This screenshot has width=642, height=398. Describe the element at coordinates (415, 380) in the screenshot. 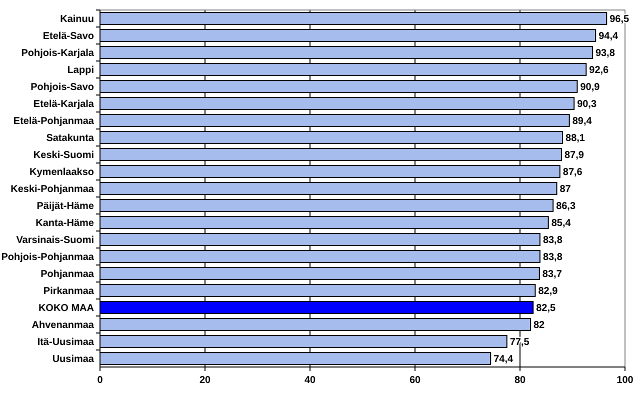

I see `x-tick-label: 60` at that location.